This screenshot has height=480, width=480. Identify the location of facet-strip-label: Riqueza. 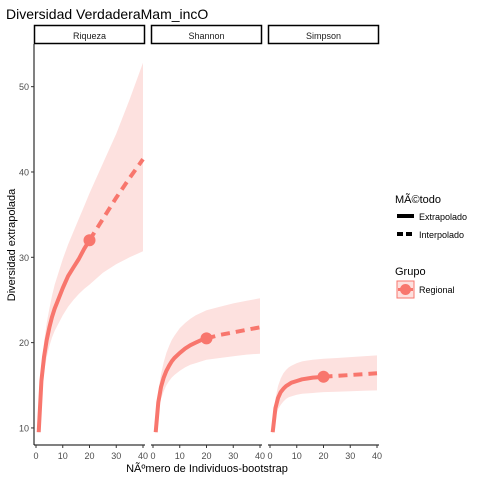
(89, 36).